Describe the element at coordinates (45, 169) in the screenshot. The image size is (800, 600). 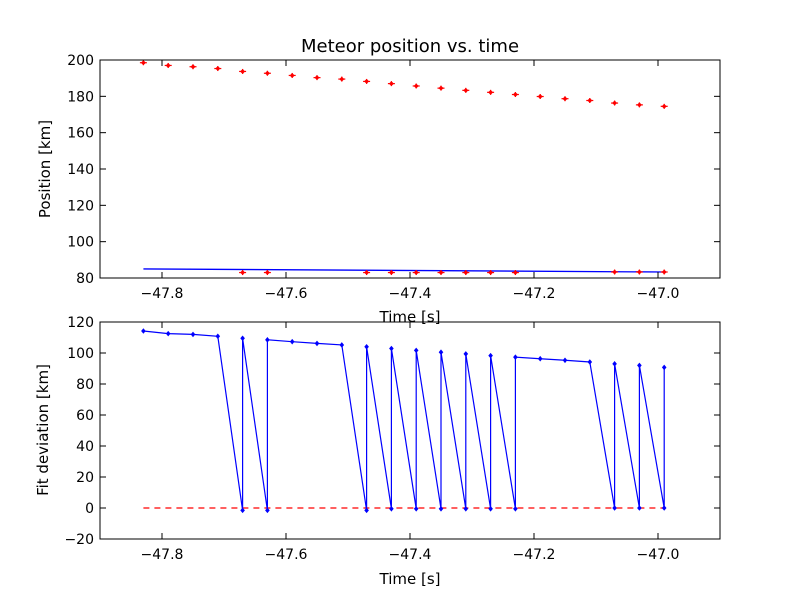
I see `y-axis-label: Position [km]` at that location.